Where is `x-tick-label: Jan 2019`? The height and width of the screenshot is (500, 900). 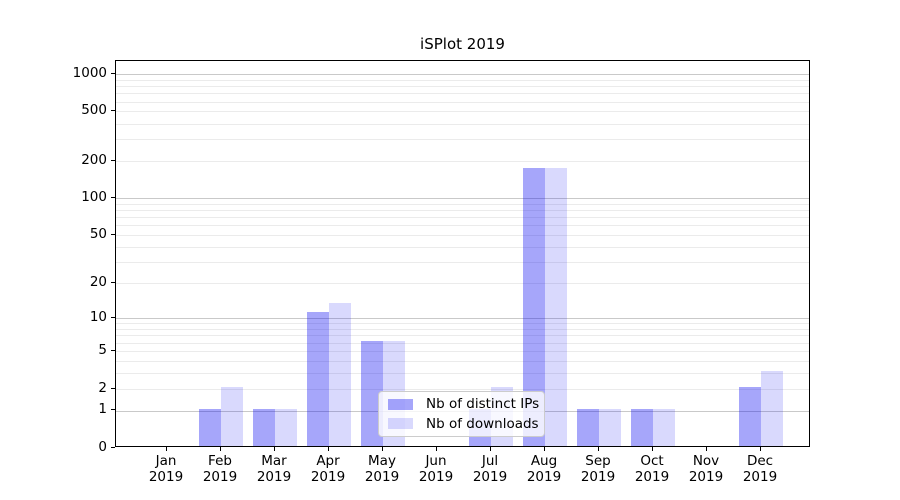
x-tick-label: Jan 2019 is located at coordinates (166, 469).